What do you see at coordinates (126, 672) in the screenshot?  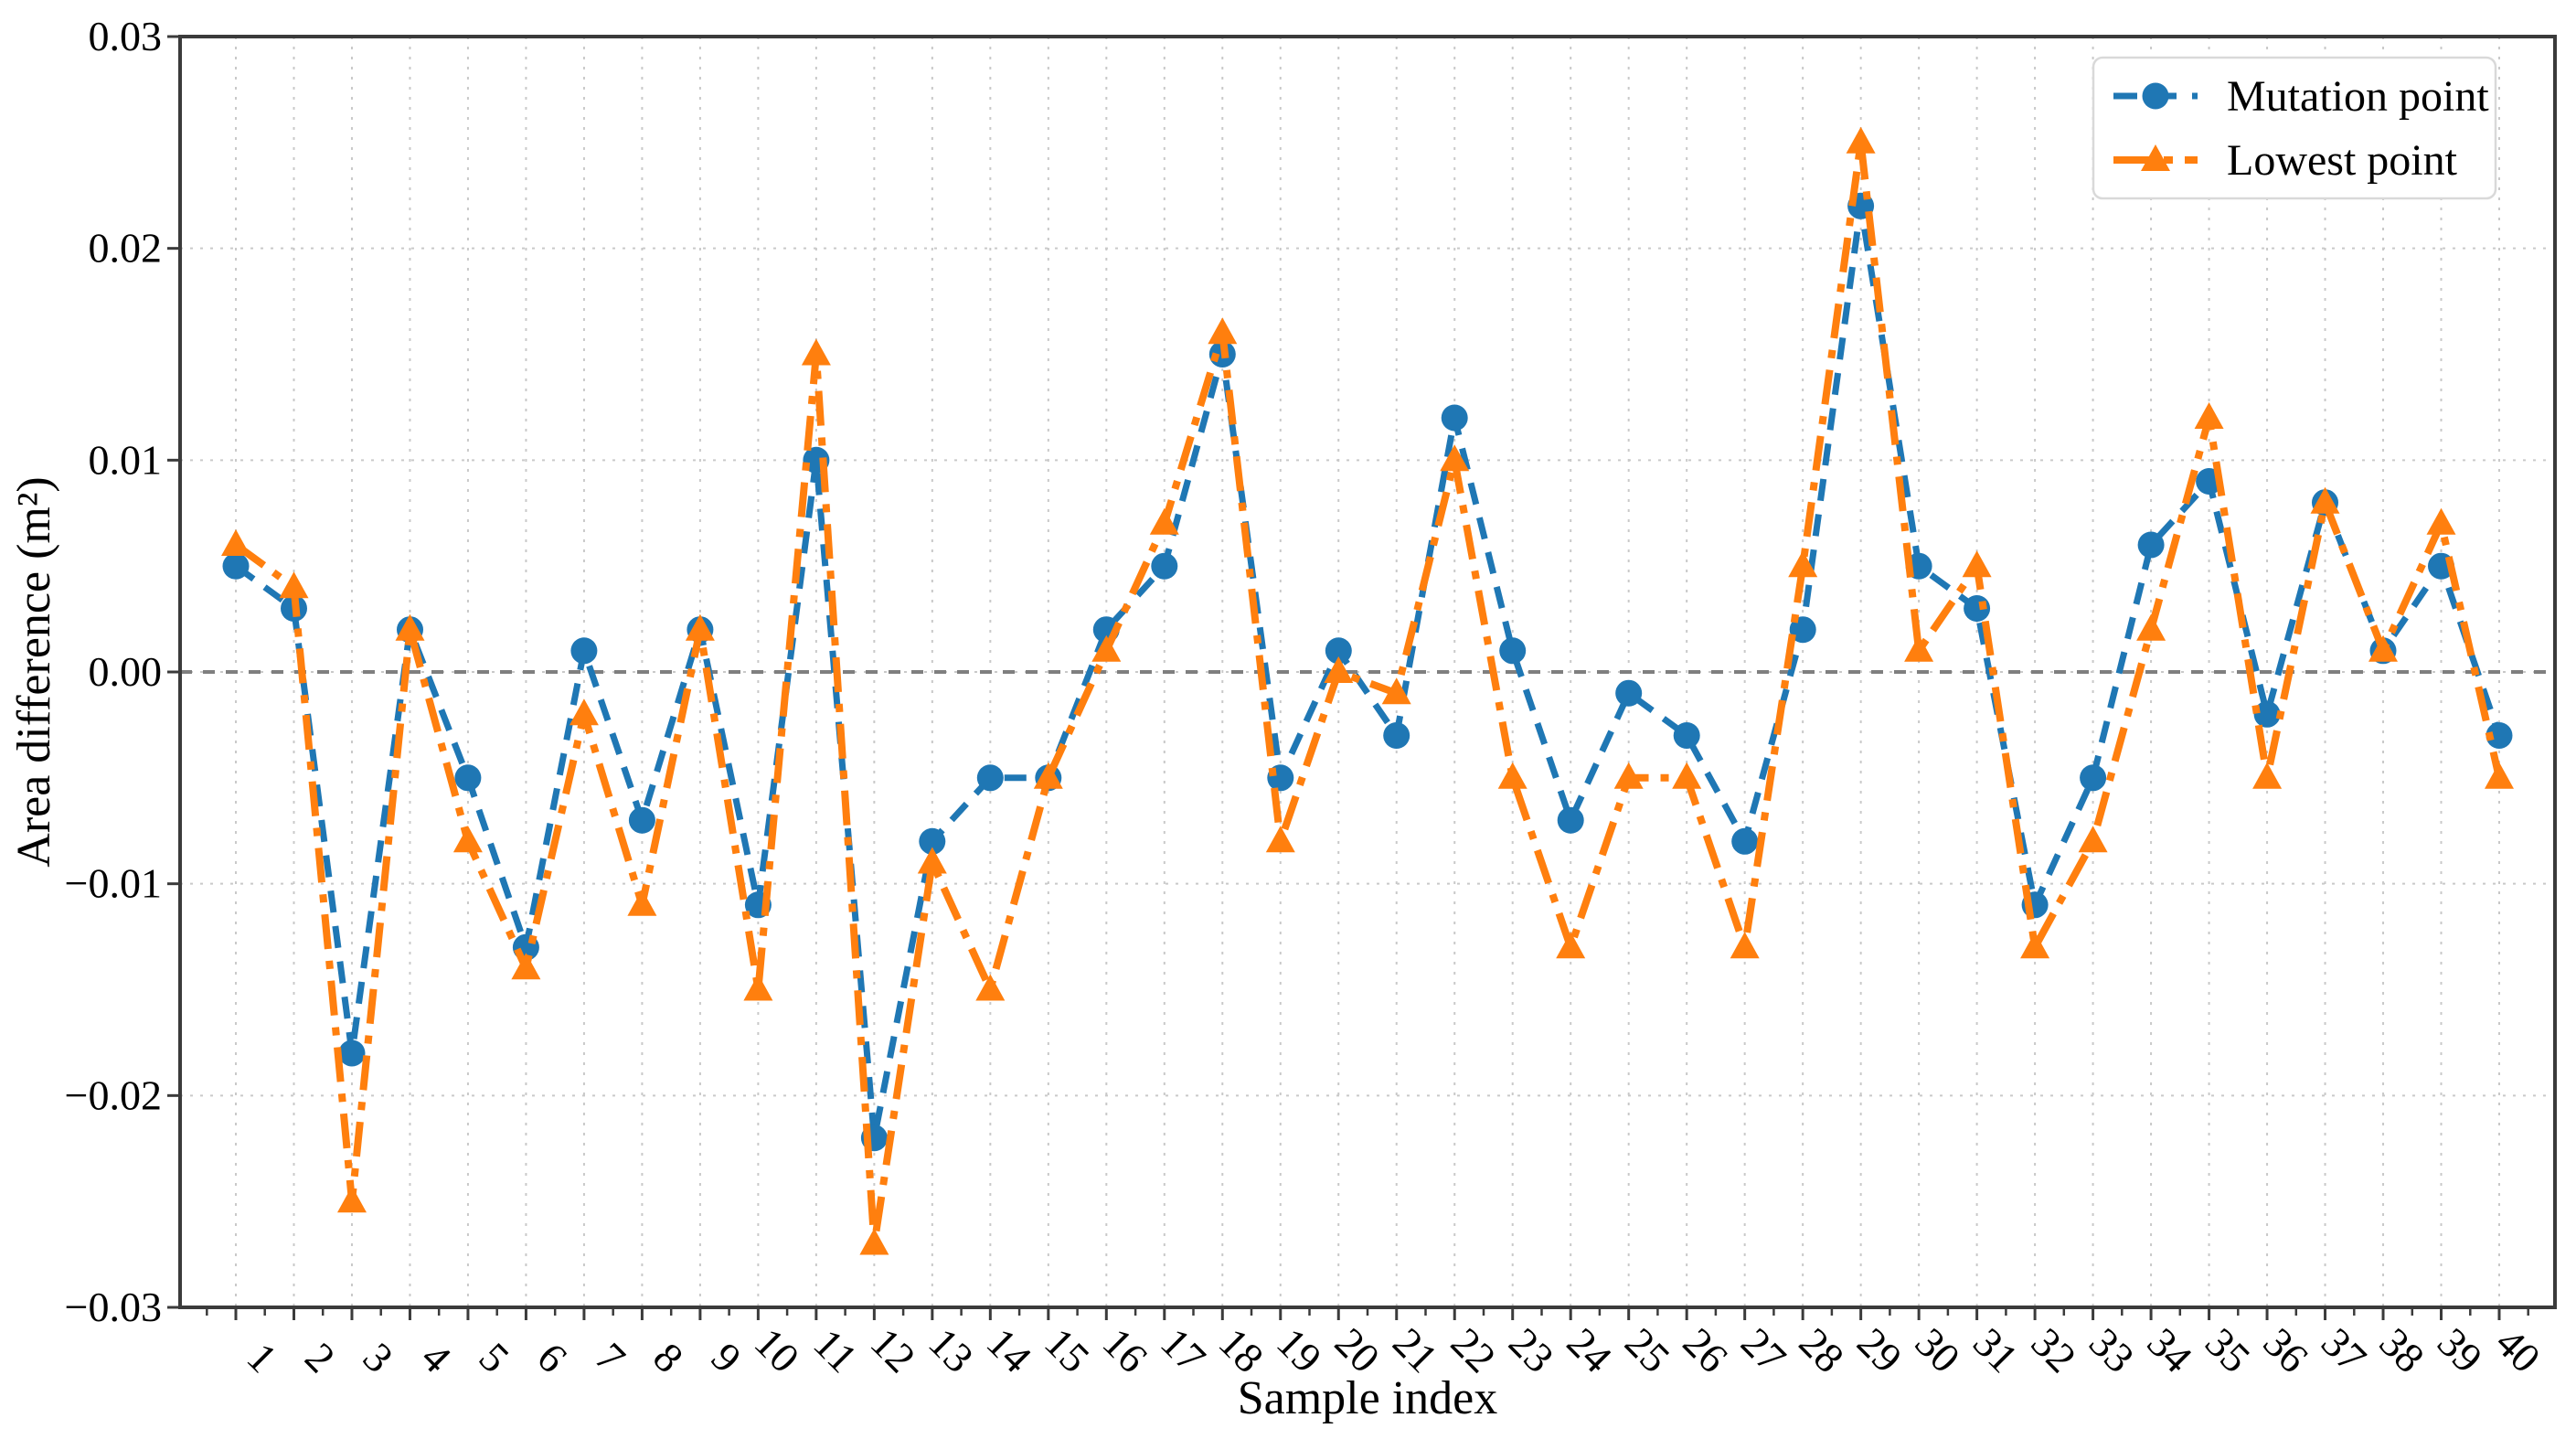 I see `y-tick-label: 0.00` at bounding box center [126, 672].